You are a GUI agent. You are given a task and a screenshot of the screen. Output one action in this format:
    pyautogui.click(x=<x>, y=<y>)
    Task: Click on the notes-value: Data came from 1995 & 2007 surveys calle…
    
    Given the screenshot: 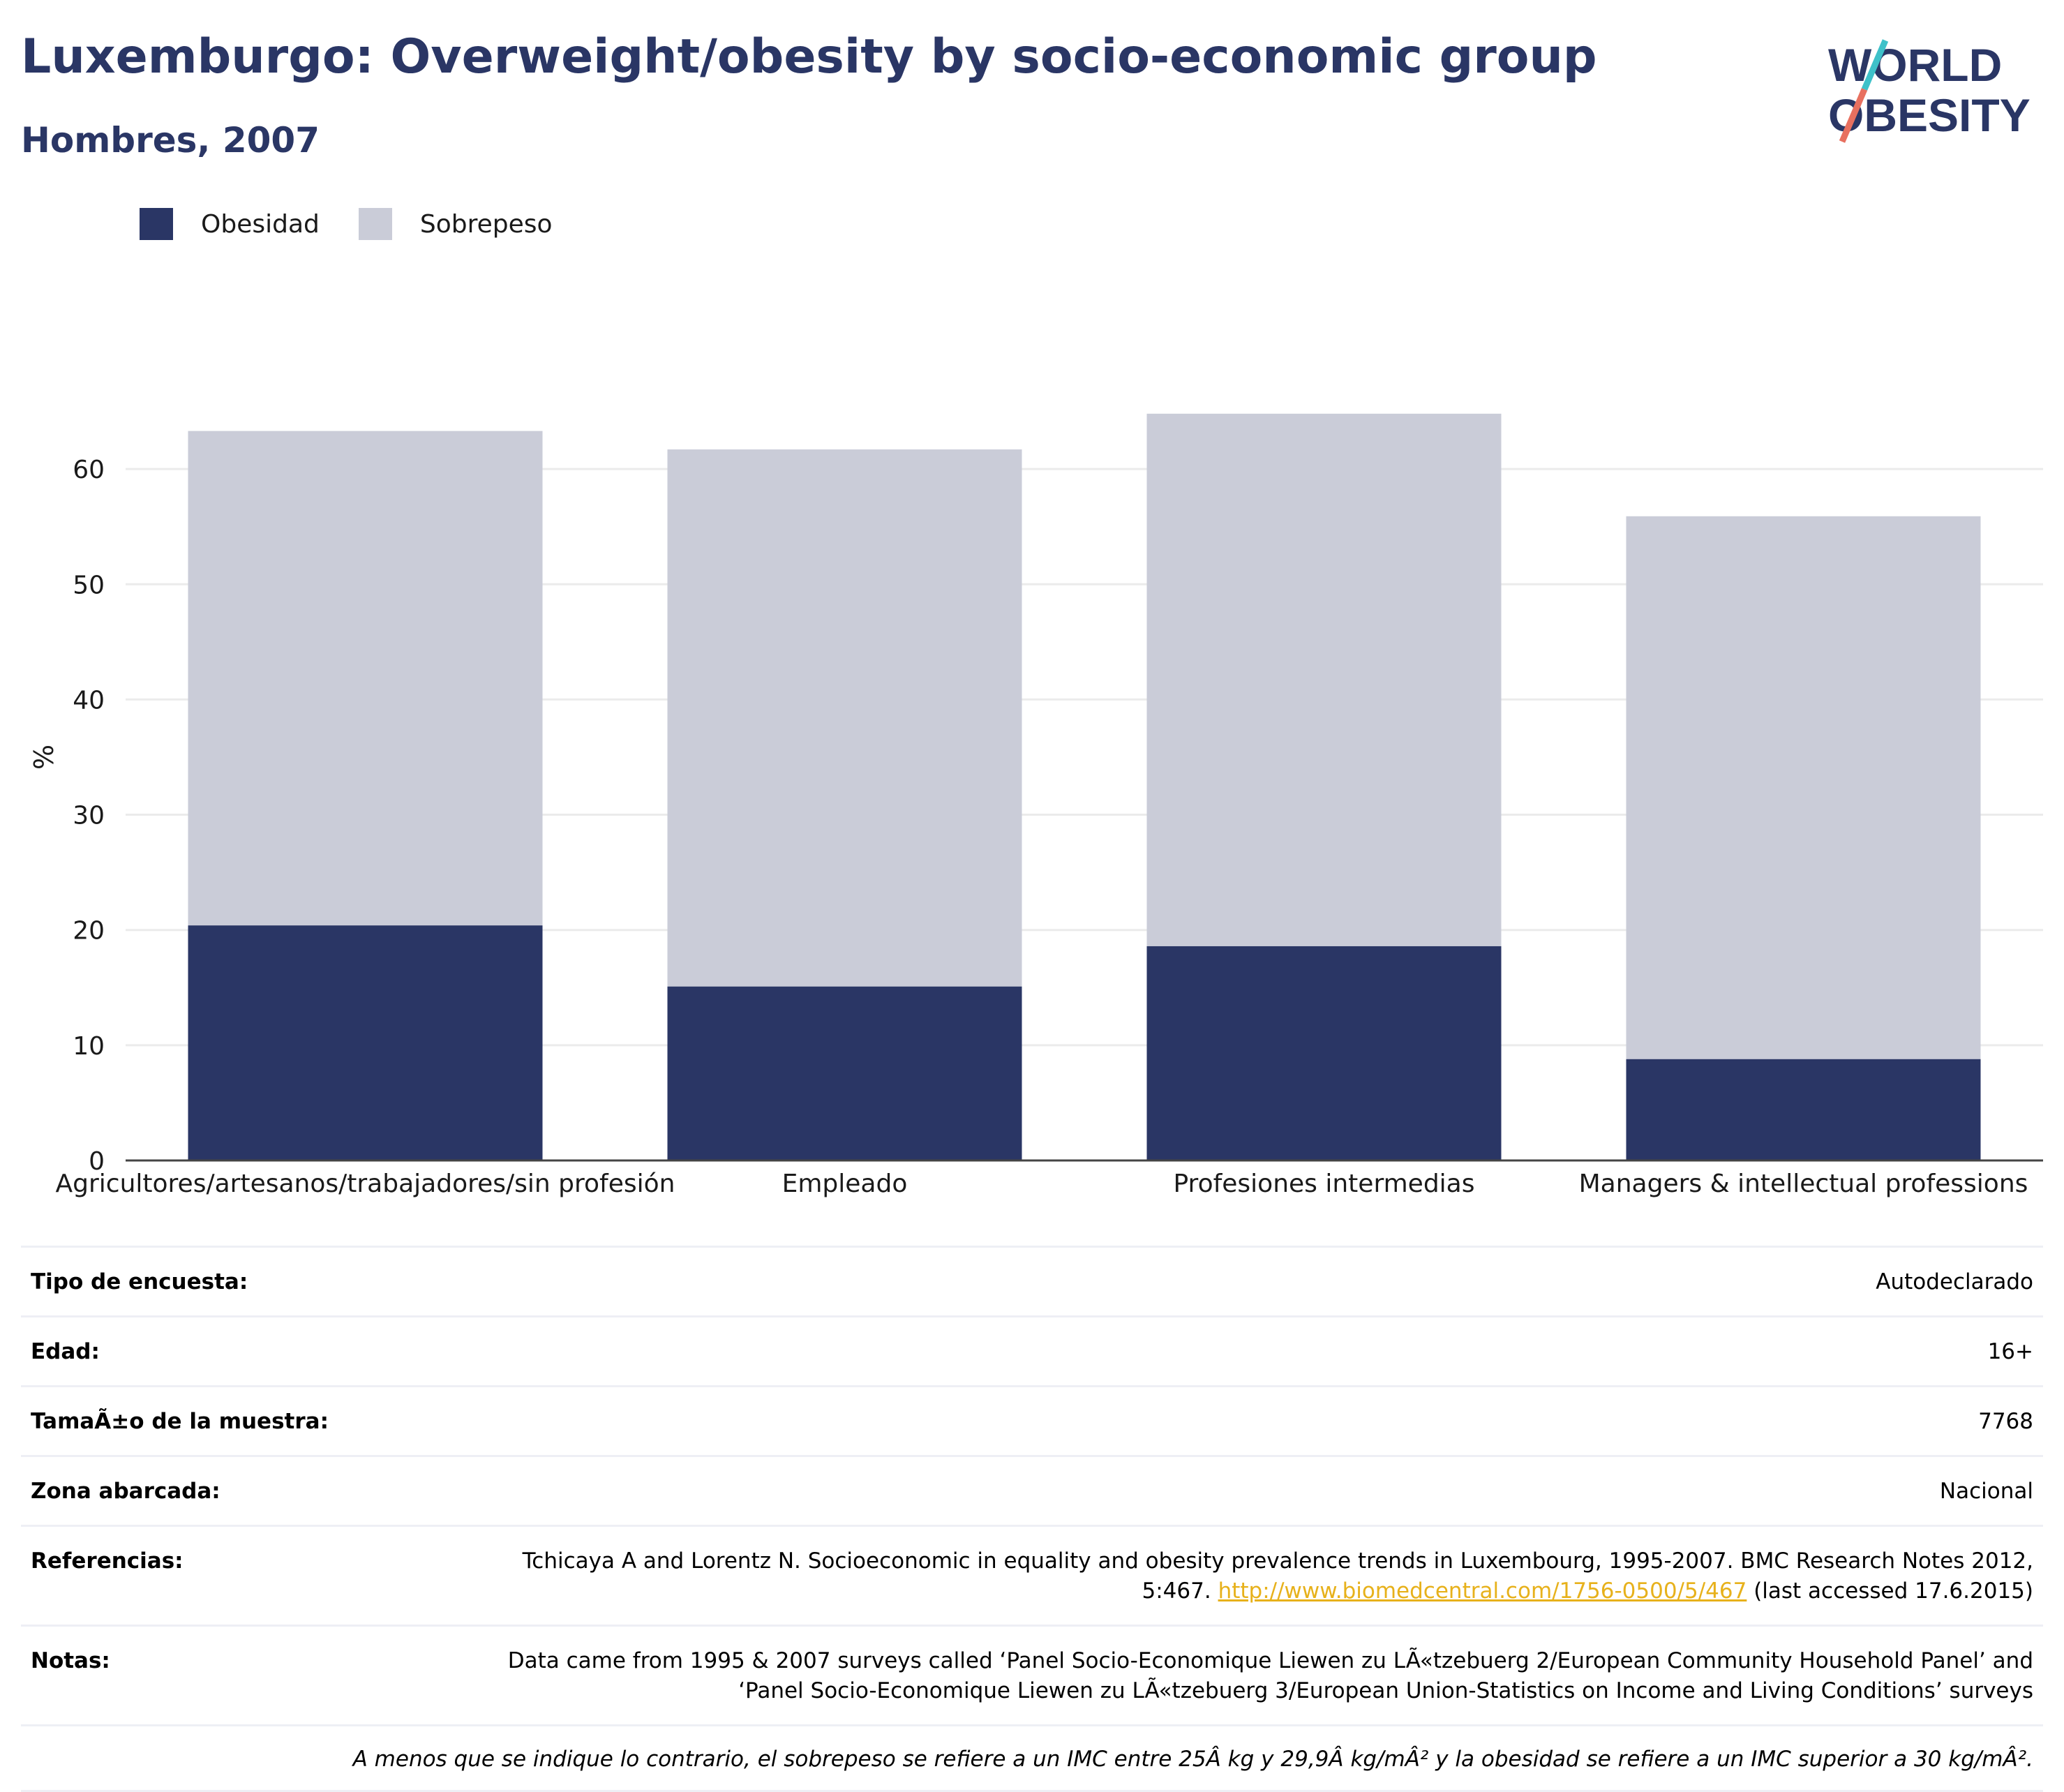 What is the action you would take?
    pyautogui.click(x=1270, y=1675)
    